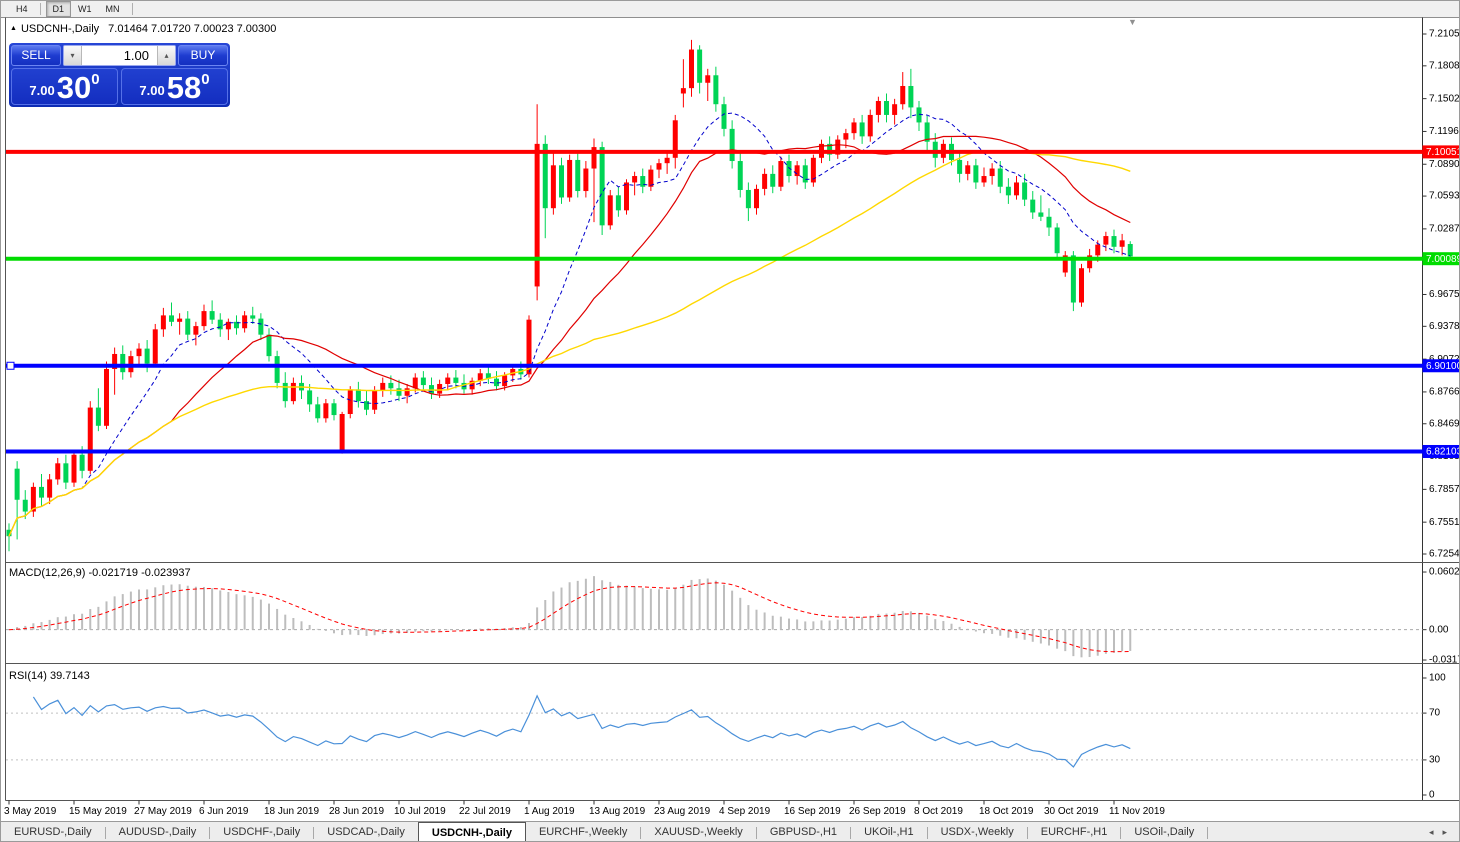 The width and height of the screenshot is (1460, 842). I want to click on date-label: 4 Sep 2019, so click(745, 811).